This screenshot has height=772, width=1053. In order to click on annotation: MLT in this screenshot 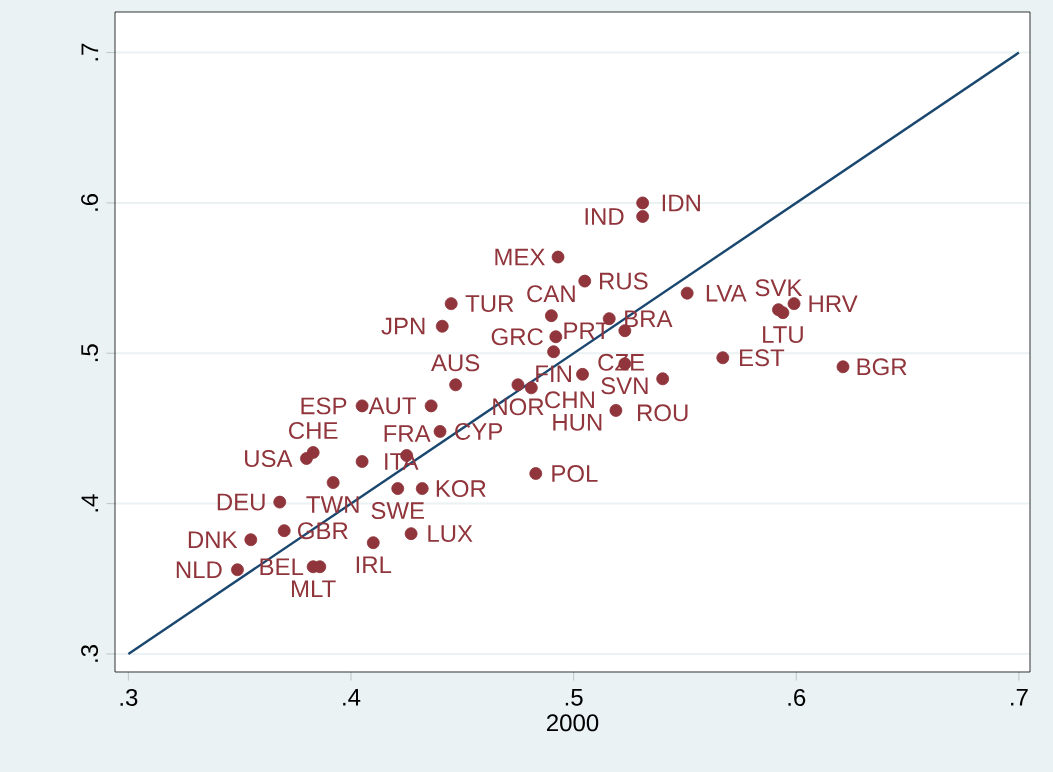, I will do `click(314, 589)`.